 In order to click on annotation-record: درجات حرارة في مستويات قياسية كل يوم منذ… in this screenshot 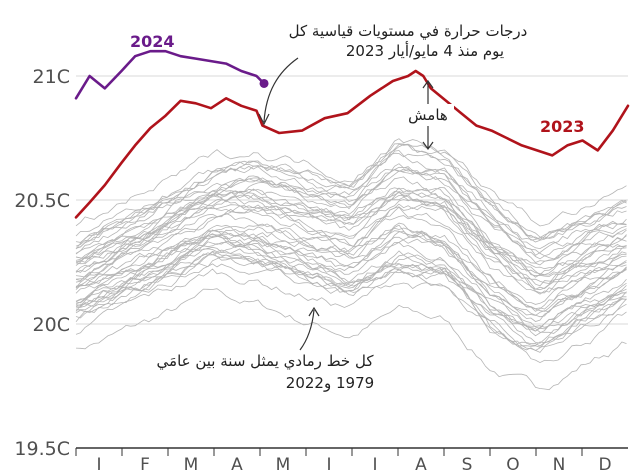, I will do `click(393, 74)`.